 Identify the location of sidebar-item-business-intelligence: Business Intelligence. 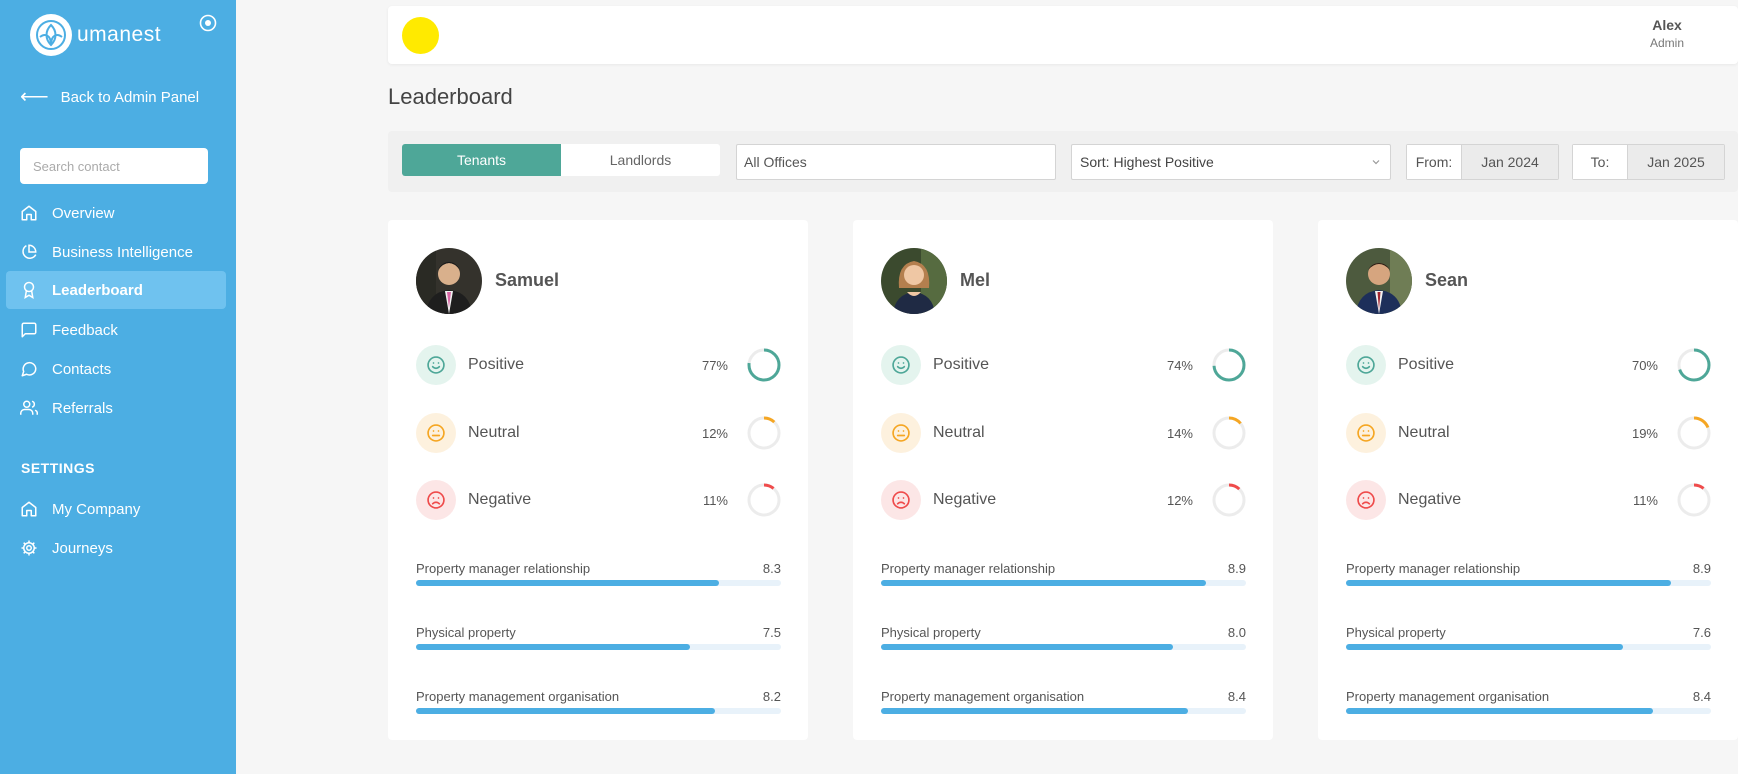
(116, 252).